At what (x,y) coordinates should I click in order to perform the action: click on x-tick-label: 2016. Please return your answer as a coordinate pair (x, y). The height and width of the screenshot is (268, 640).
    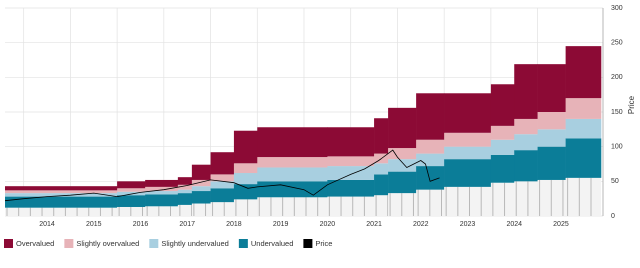
    Looking at the image, I should click on (141, 224).